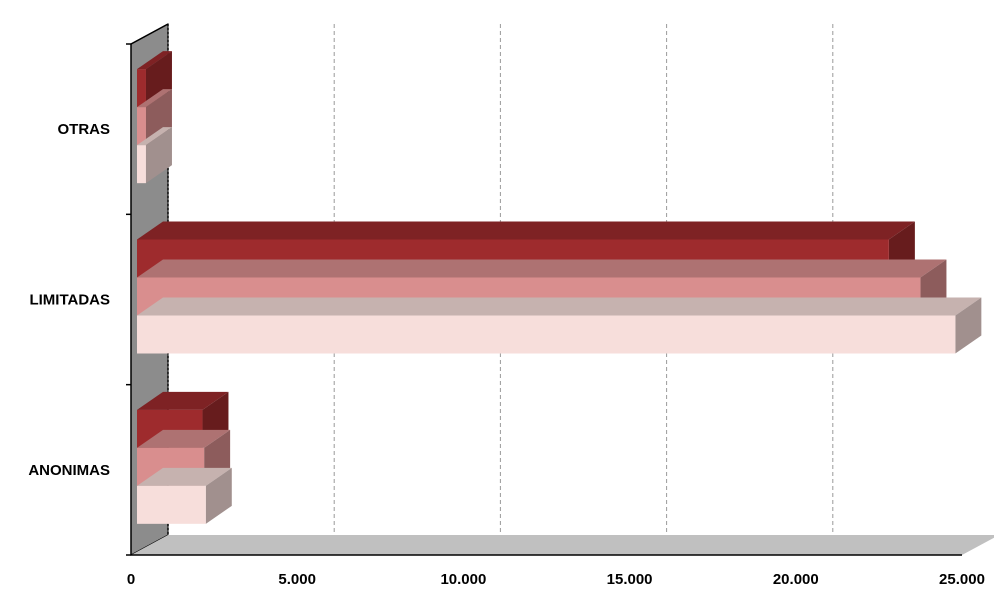 Image resolution: width=994 pixels, height=594 pixels. I want to click on x-tick-label: 0, so click(131, 579).